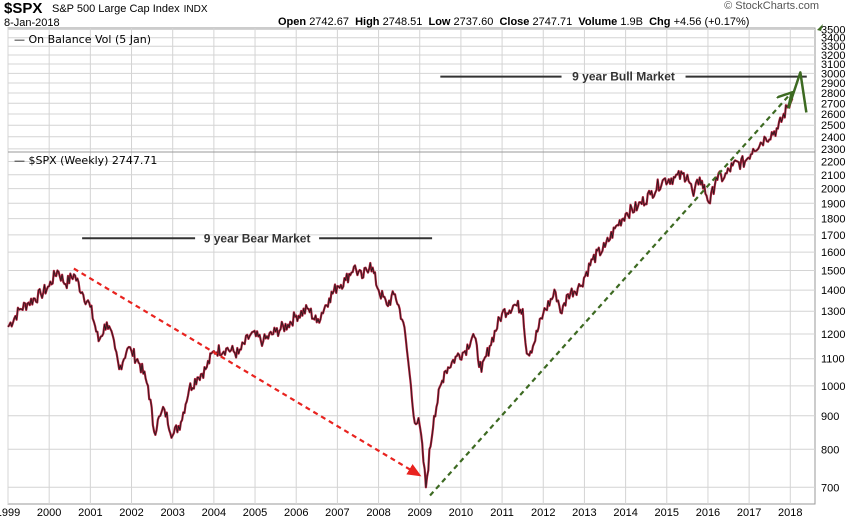 This screenshot has height=518, width=853. I want to click on y-tick-label: 1800, so click(833, 220).